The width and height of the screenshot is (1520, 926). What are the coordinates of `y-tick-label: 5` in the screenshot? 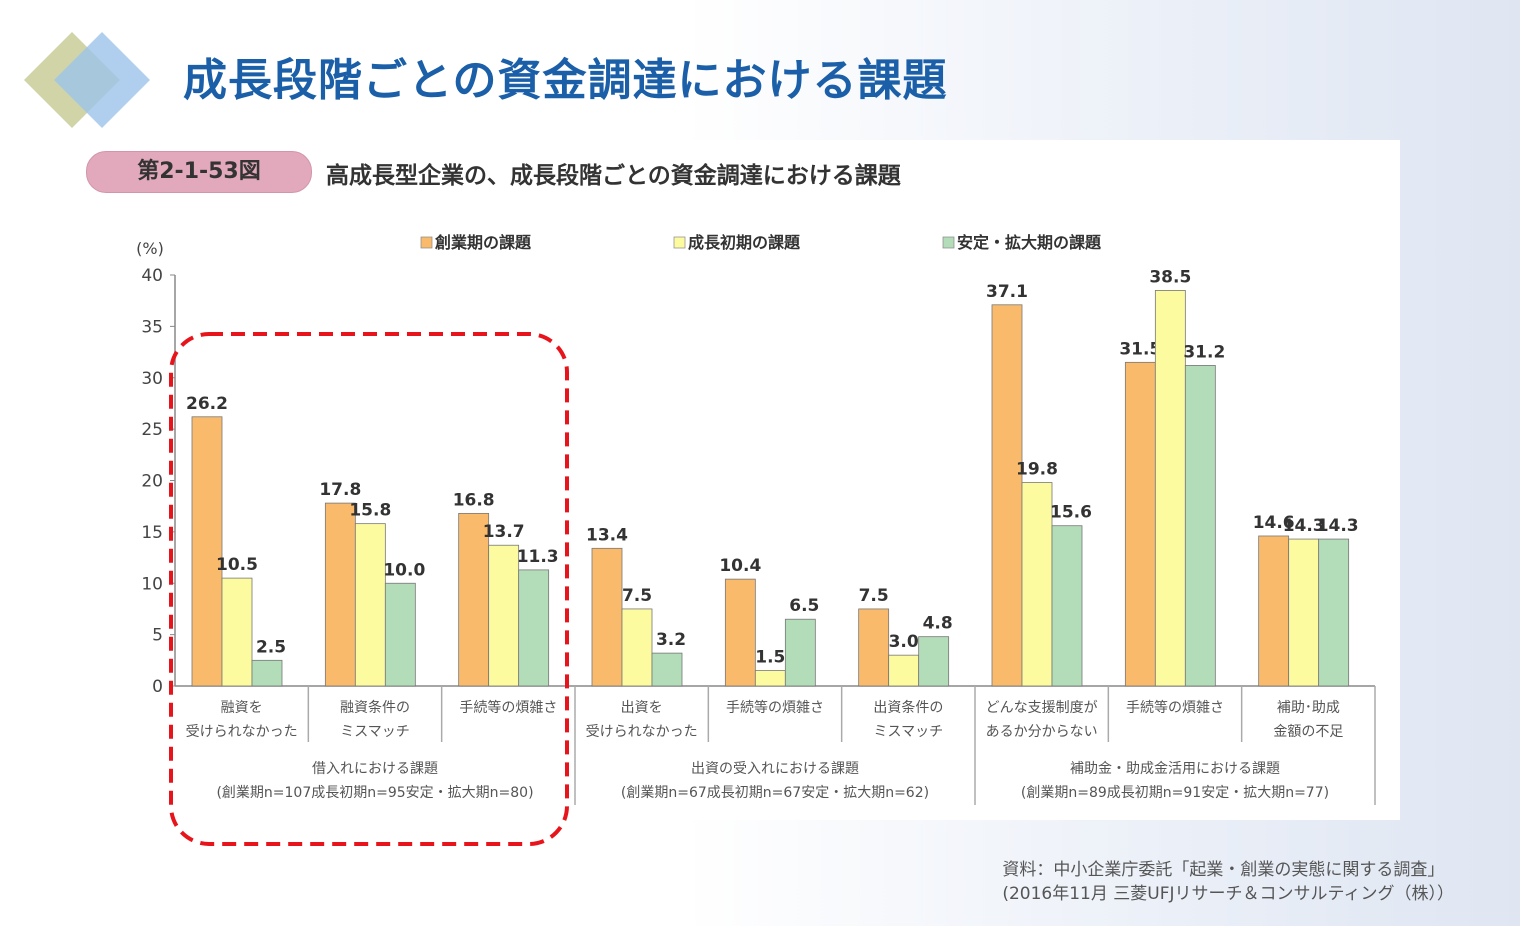 It's located at (157, 636).